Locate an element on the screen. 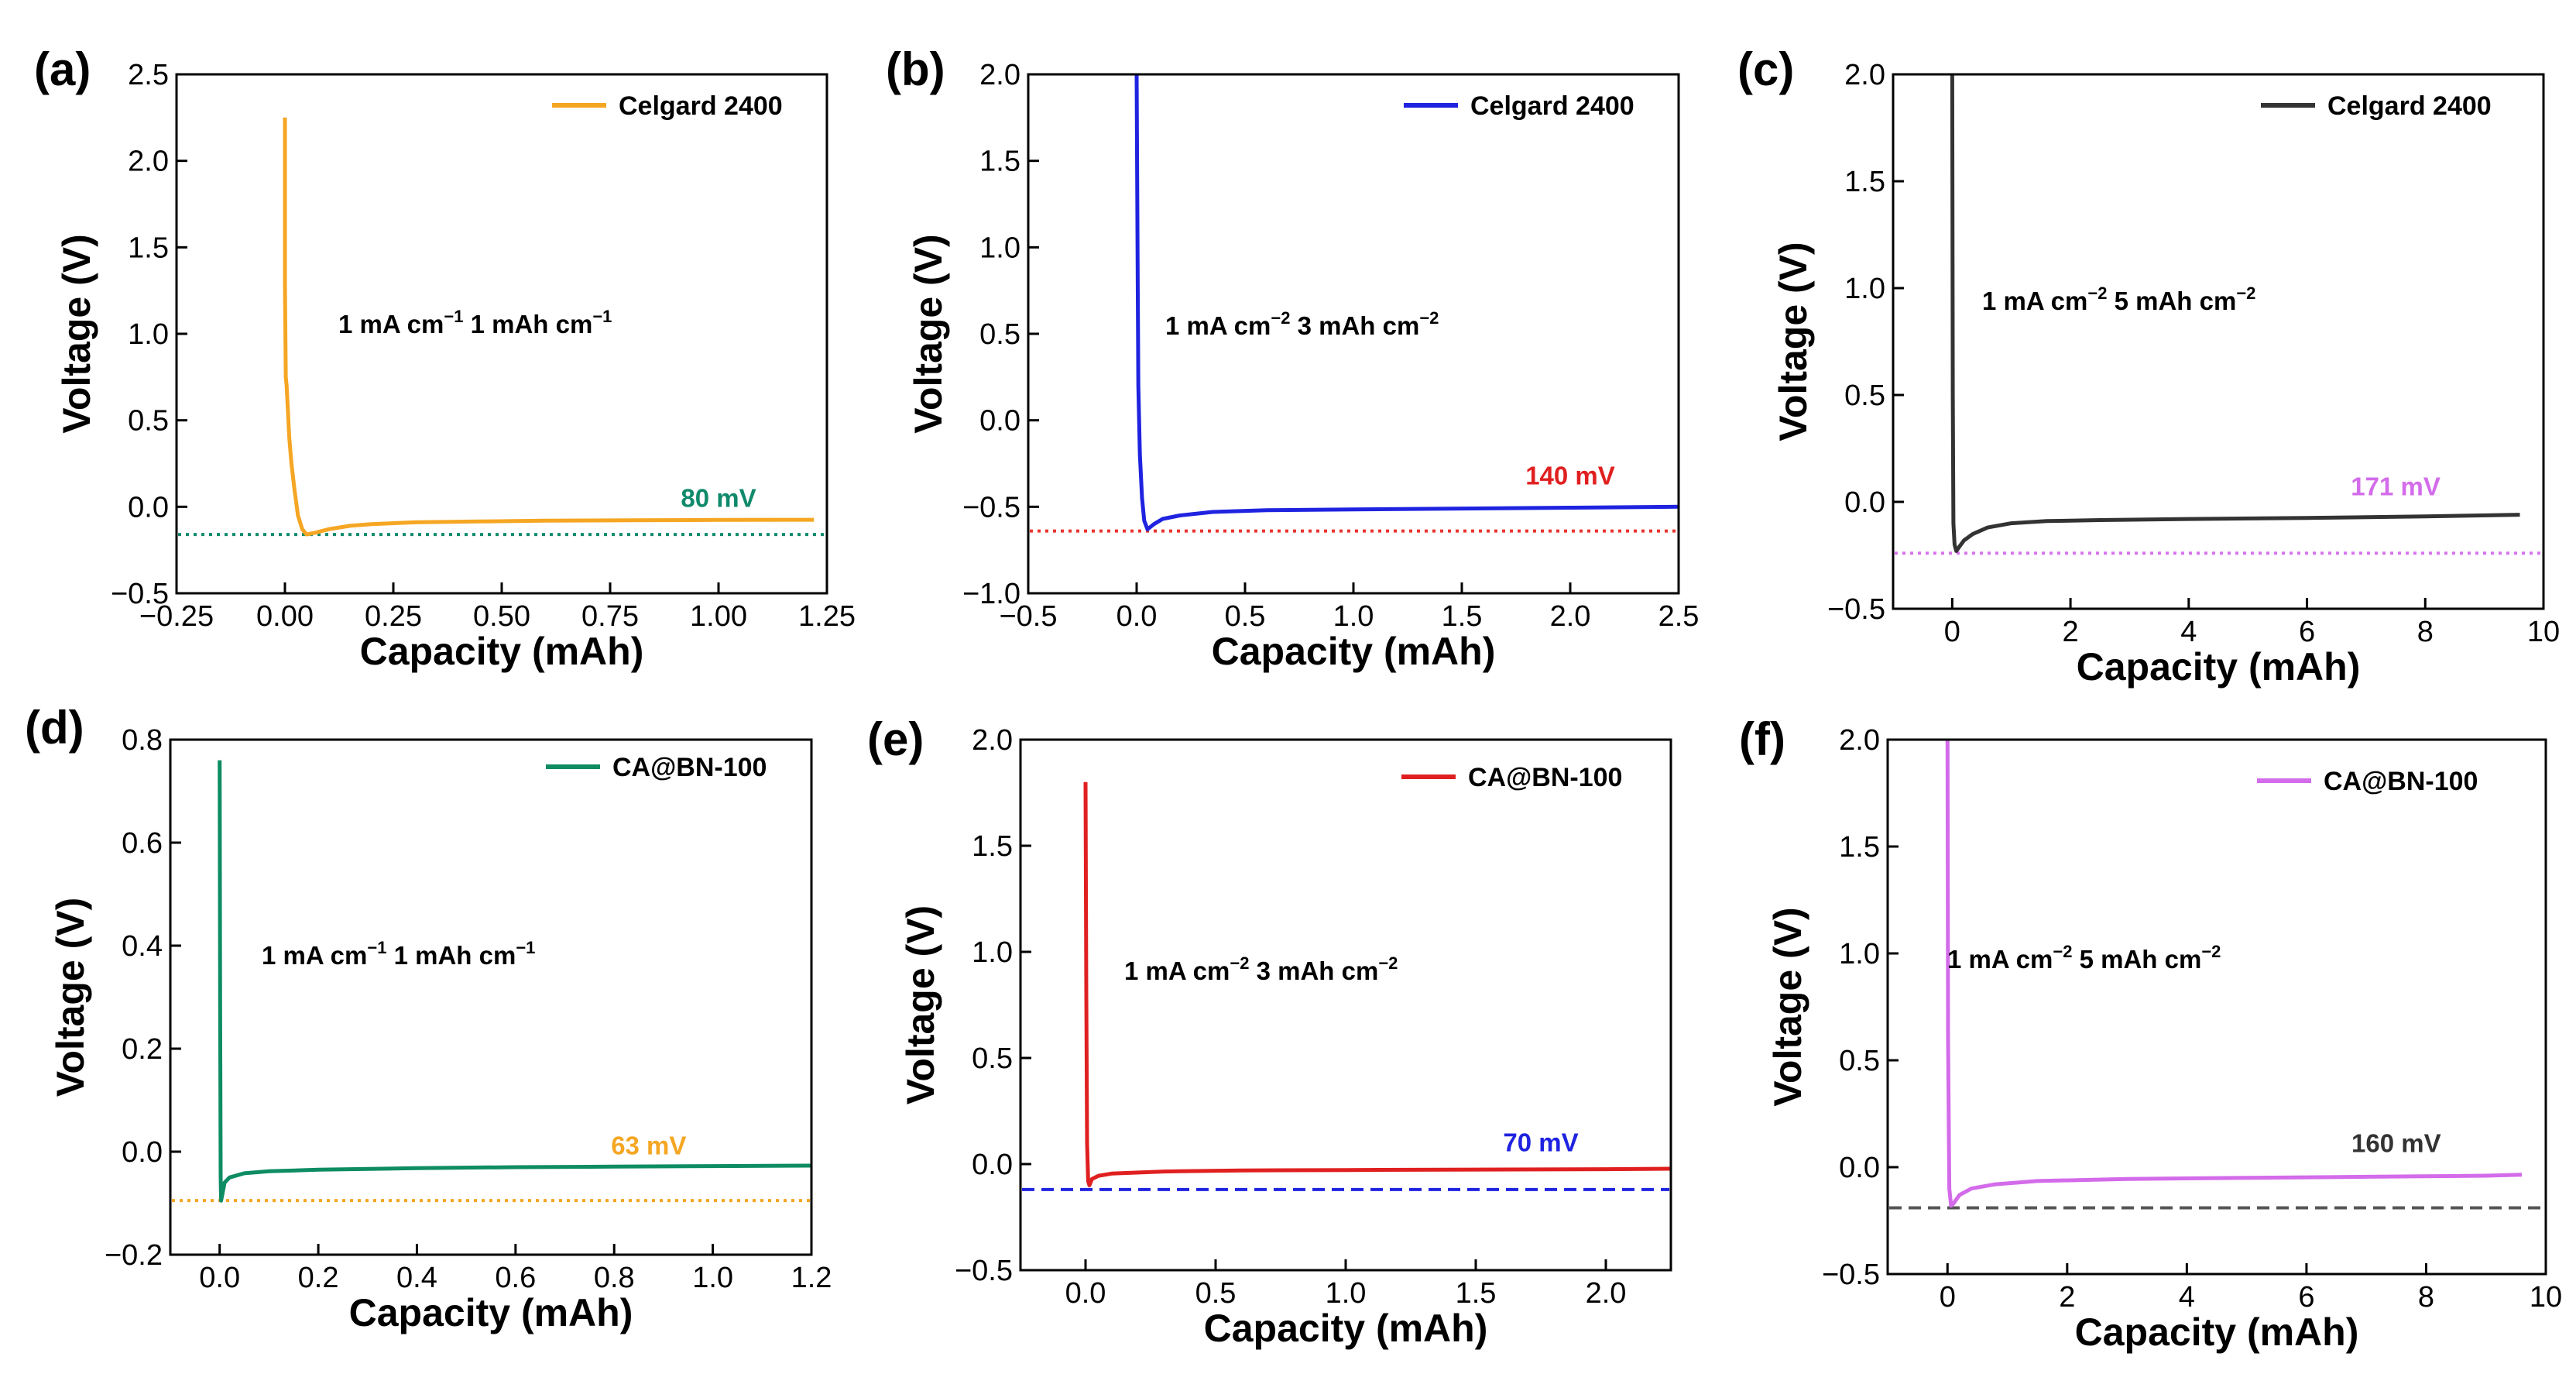 This screenshot has width=2576, height=1391. overpotential-label: 160 mV is located at coordinates (2396, 1143).